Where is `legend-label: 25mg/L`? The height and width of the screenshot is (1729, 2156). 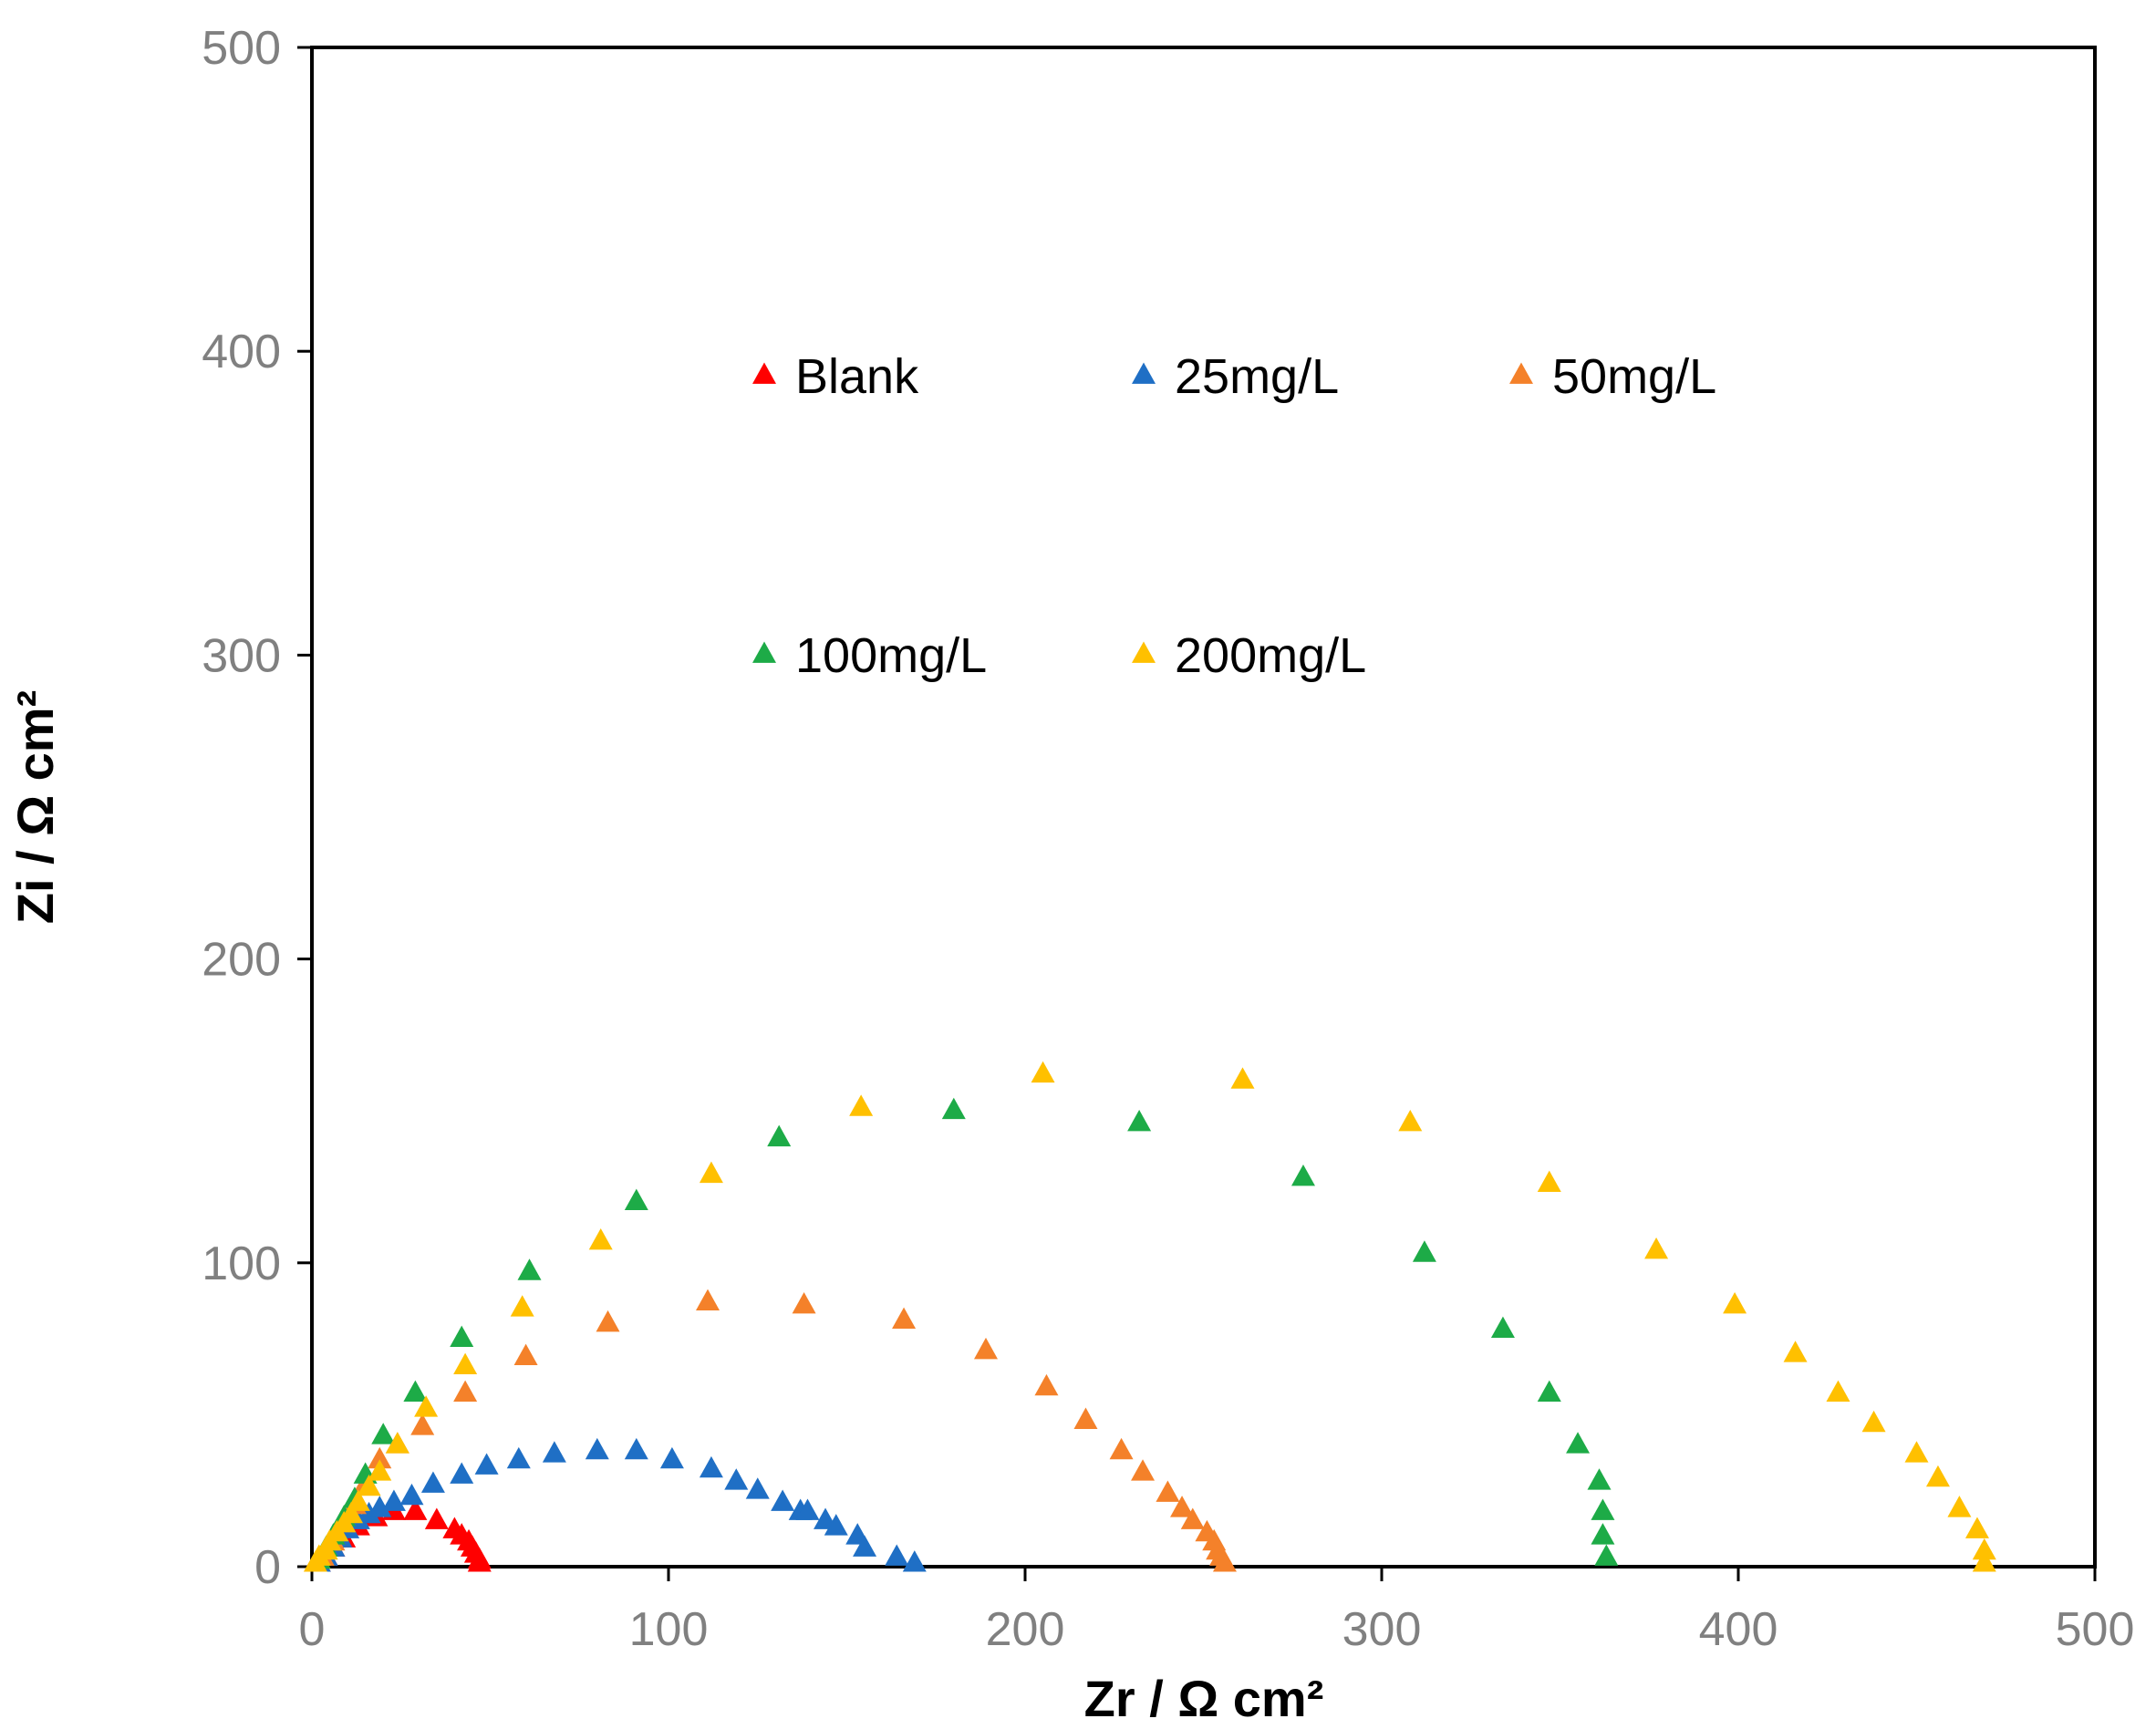
legend-label: 25mg/L is located at coordinates (1257, 377).